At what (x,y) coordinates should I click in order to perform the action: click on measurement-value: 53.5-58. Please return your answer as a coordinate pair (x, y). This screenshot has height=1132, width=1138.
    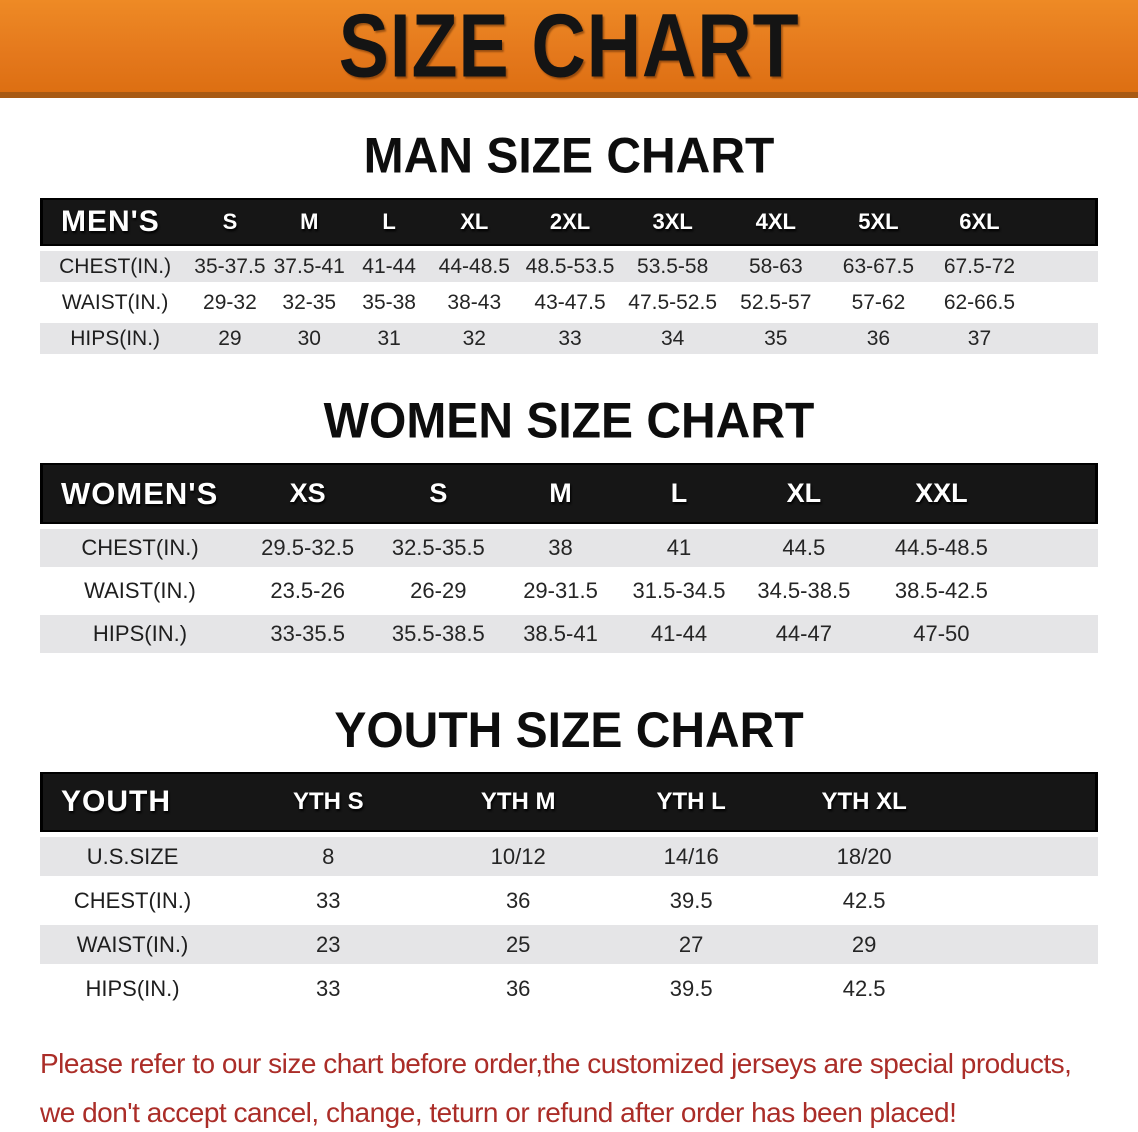
    Looking at the image, I should click on (672, 266).